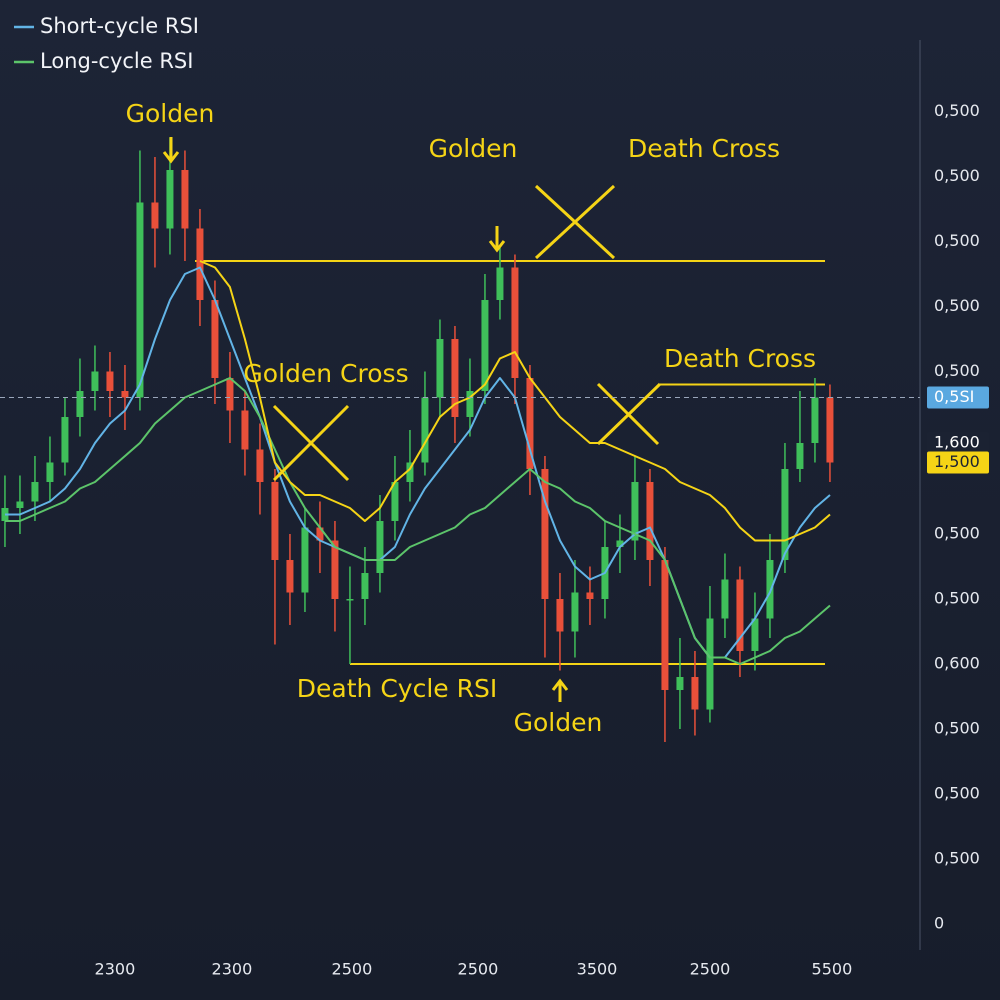 The width and height of the screenshot is (1000, 1000). Describe the element at coordinates (939, 923) in the screenshot. I see `y-tick-label: 0` at that location.